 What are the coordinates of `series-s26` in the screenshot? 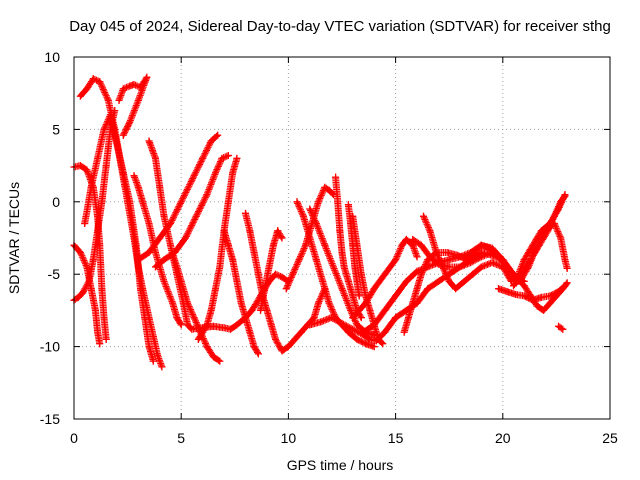 It's located at (490, 274).